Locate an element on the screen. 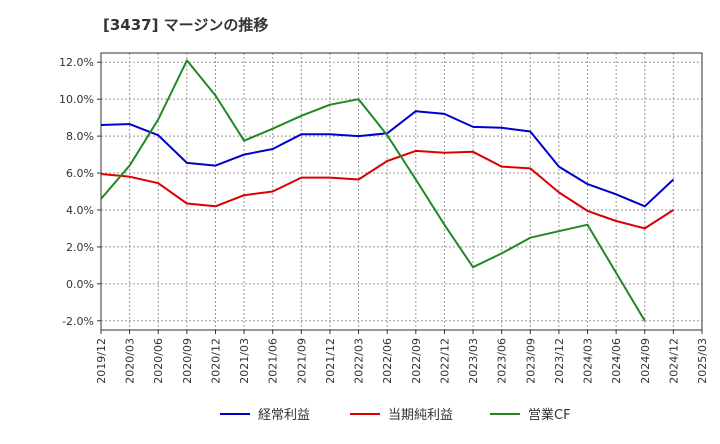  y-tick-label: 10.0% is located at coordinates (76, 99).